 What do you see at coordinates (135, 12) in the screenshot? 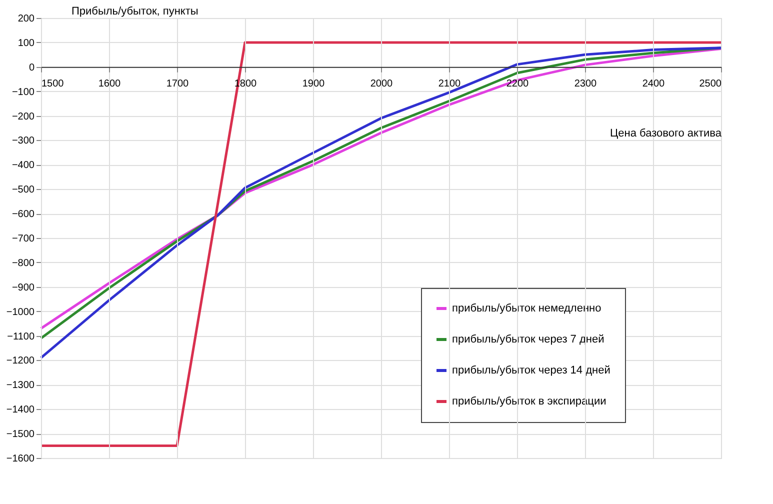
I see `y-axis-title: Прибыль/убыток, пункты` at bounding box center [135, 12].